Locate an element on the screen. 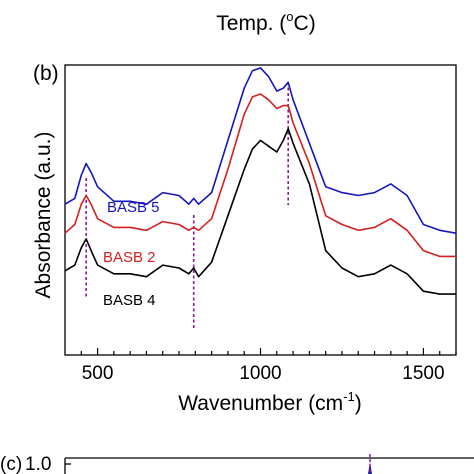  x-axis-label: Wavenumber (cm-1) is located at coordinates (270, 402).